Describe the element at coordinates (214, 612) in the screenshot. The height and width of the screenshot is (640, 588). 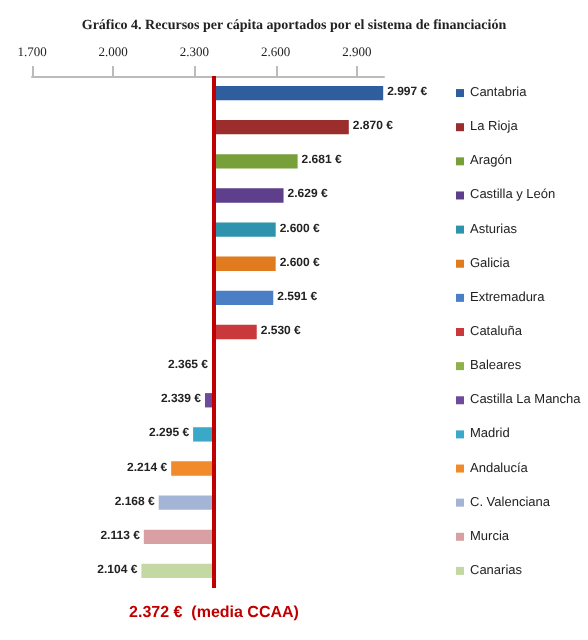
I see `ref-line-label: 2.372 € (media CCAA)` at that location.